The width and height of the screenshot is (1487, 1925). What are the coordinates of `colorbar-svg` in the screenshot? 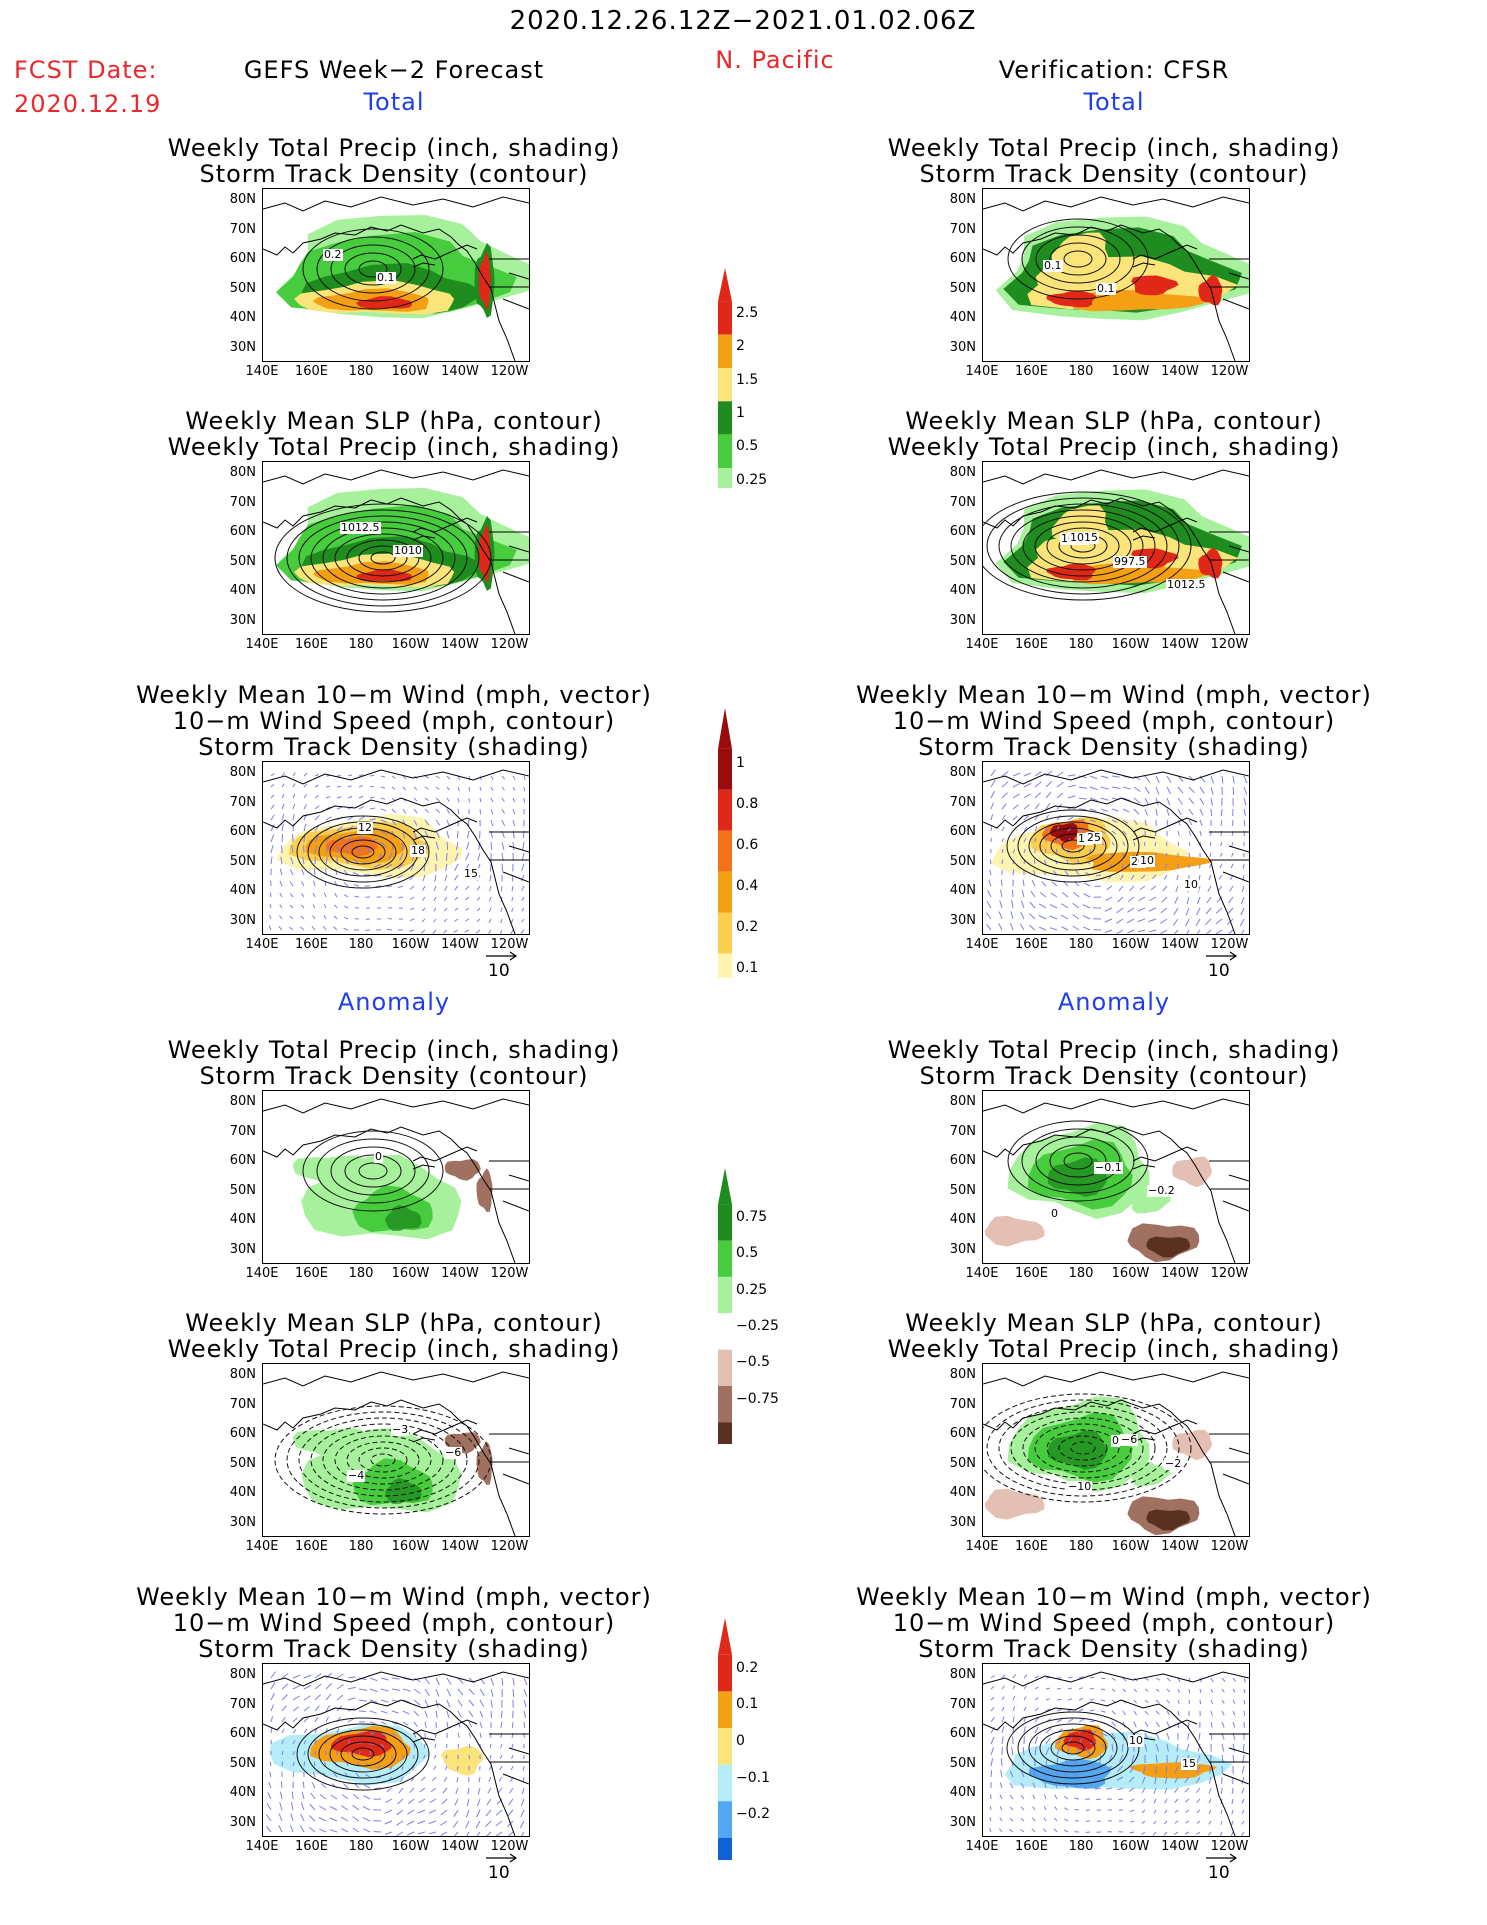 It's located at (725, 1739).